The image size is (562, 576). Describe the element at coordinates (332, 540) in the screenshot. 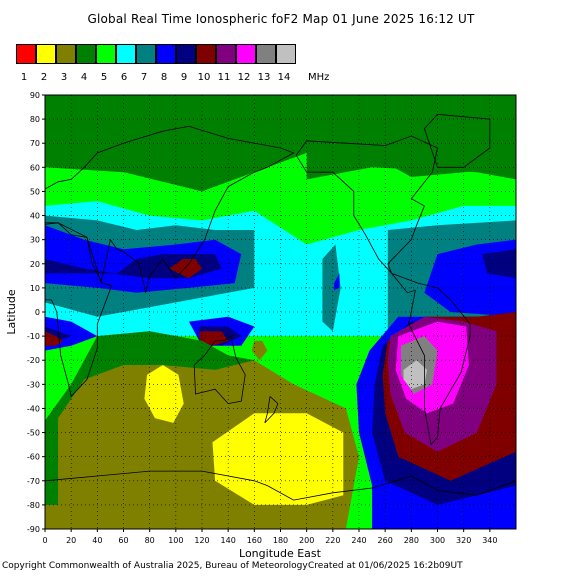

I see `x-tick-220: 220` at that location.